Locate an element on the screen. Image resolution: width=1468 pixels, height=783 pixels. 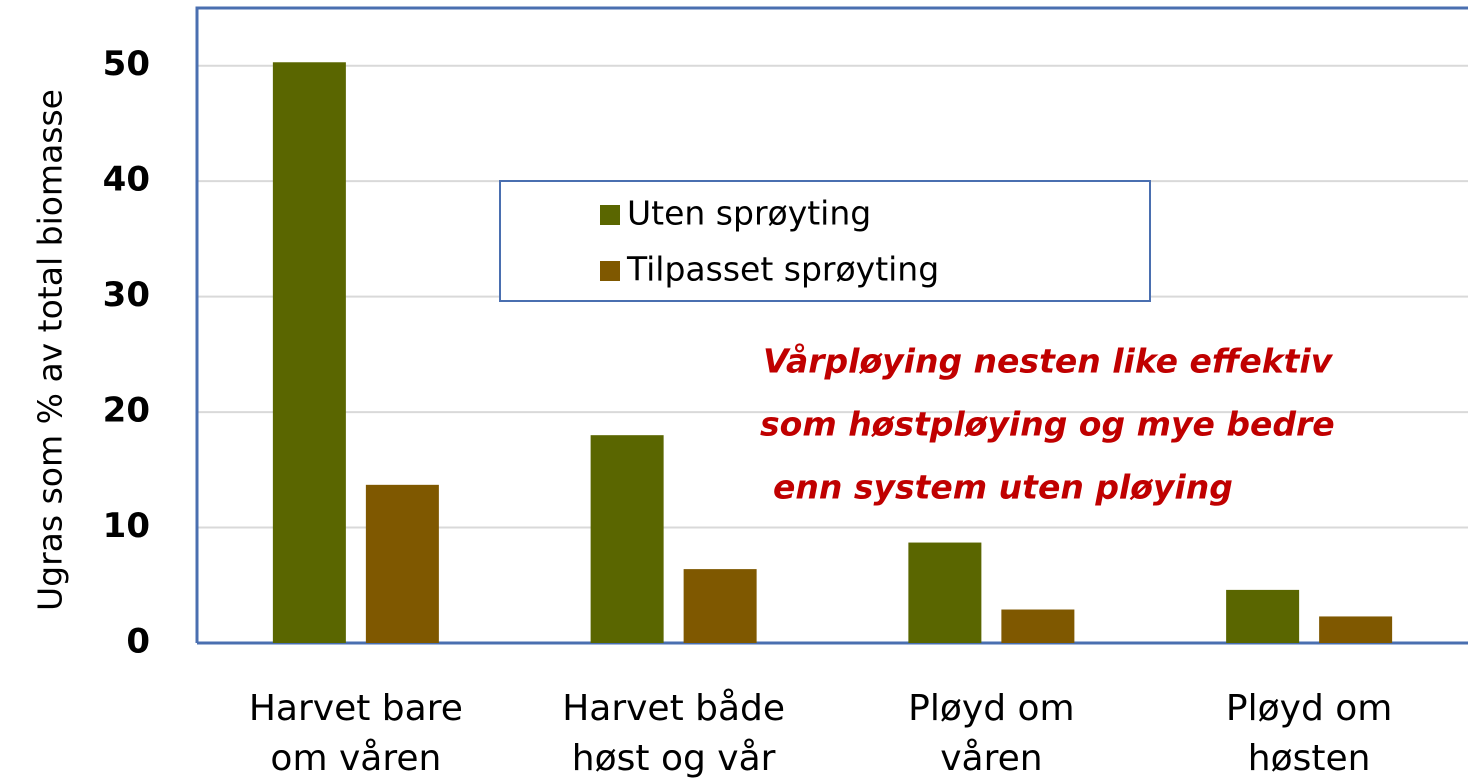
x-tick-label: om våren is located at coordinates (355, 758).